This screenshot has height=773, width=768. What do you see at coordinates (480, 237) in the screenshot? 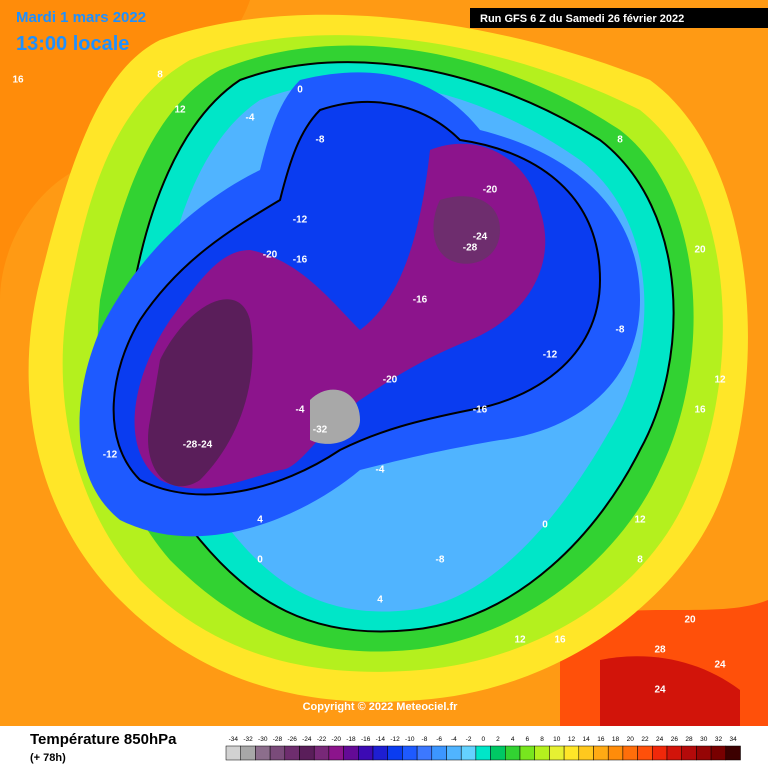
I see `contour-label: -24` at bounding box center [480, 237].